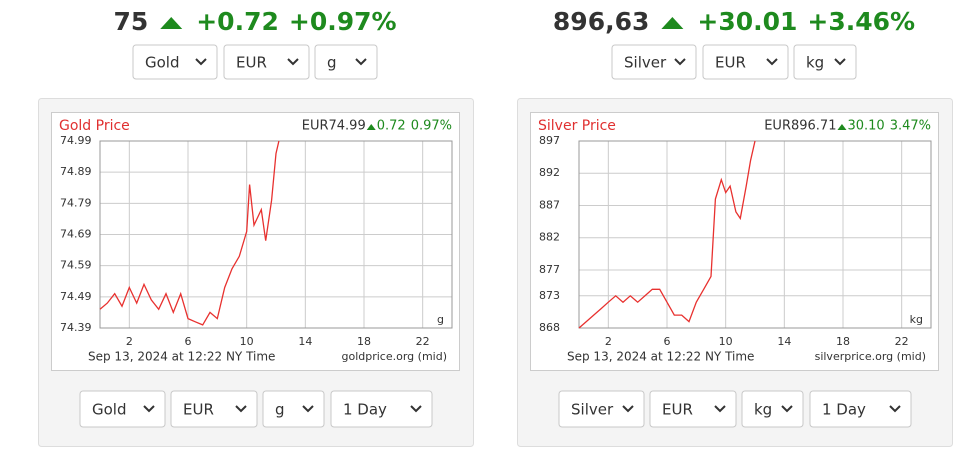 Image resolution: width=958 pixels, height=458 pixels. I want to click on chart-source: goldprice.org (mid), so click(395, 356).